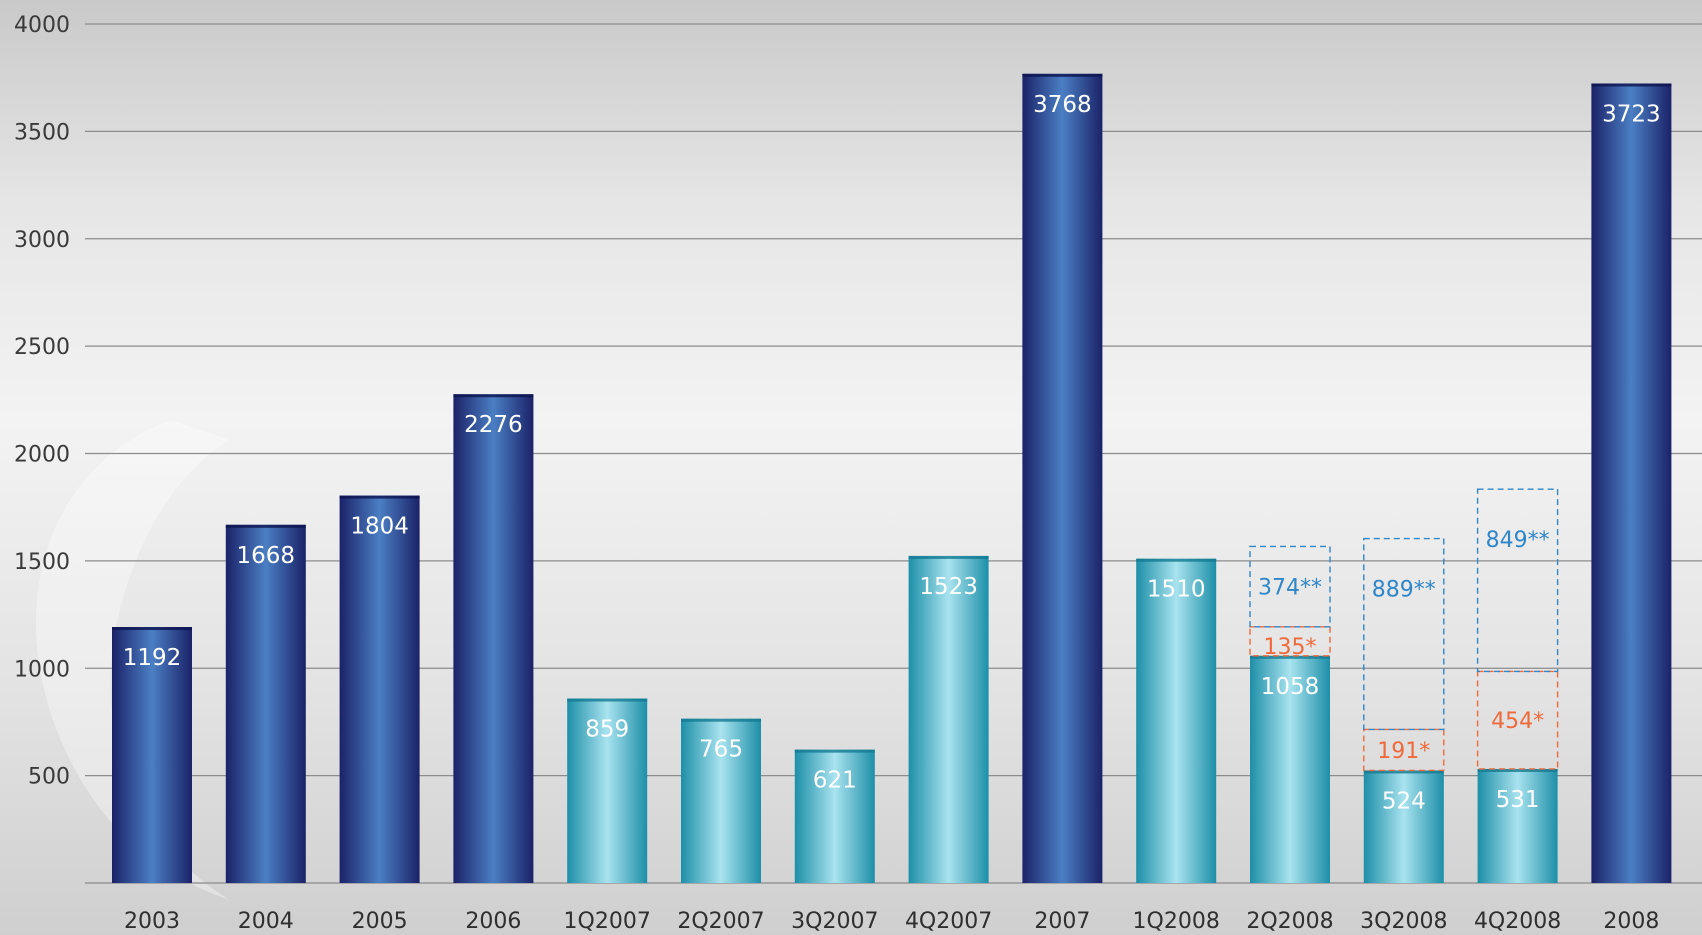  Describe the element at coordinates (493, 638) in the screenshot. I see `bar-2006` at that location.